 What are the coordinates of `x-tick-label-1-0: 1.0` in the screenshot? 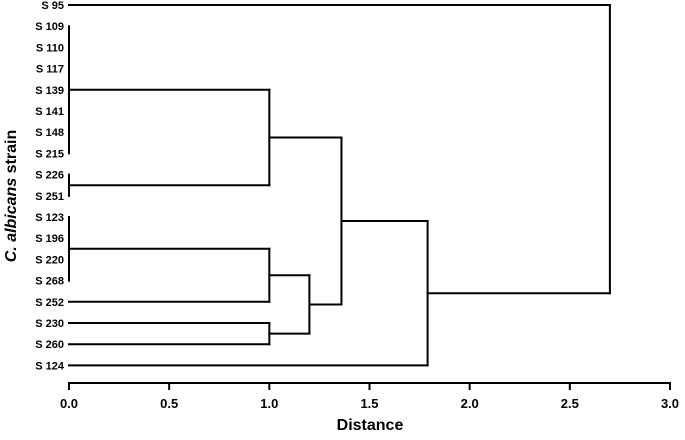 It's located at (269, 403).